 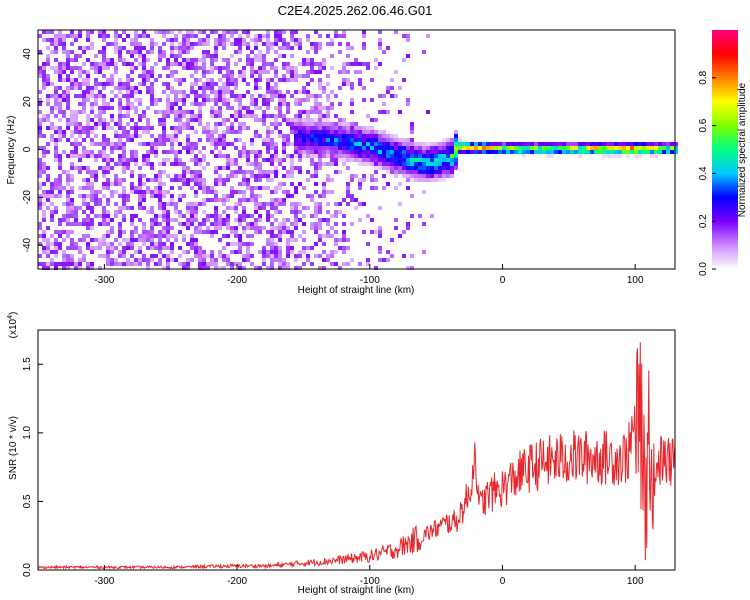 I want to click on colorbar-tick-label: 0.0, so click(x=703, y=269).